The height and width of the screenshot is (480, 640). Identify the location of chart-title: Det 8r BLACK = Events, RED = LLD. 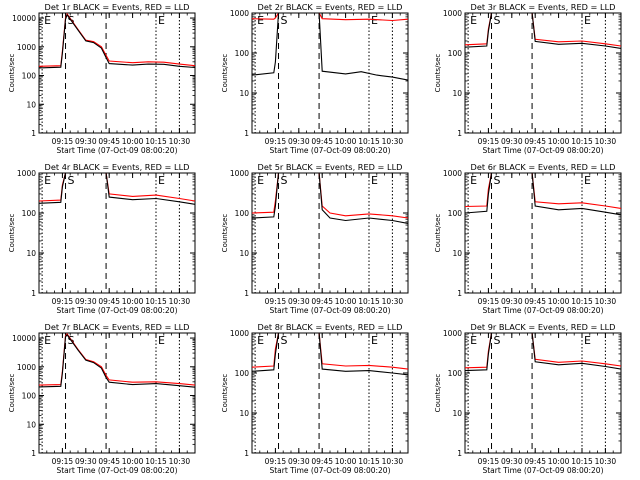
(330, 327).